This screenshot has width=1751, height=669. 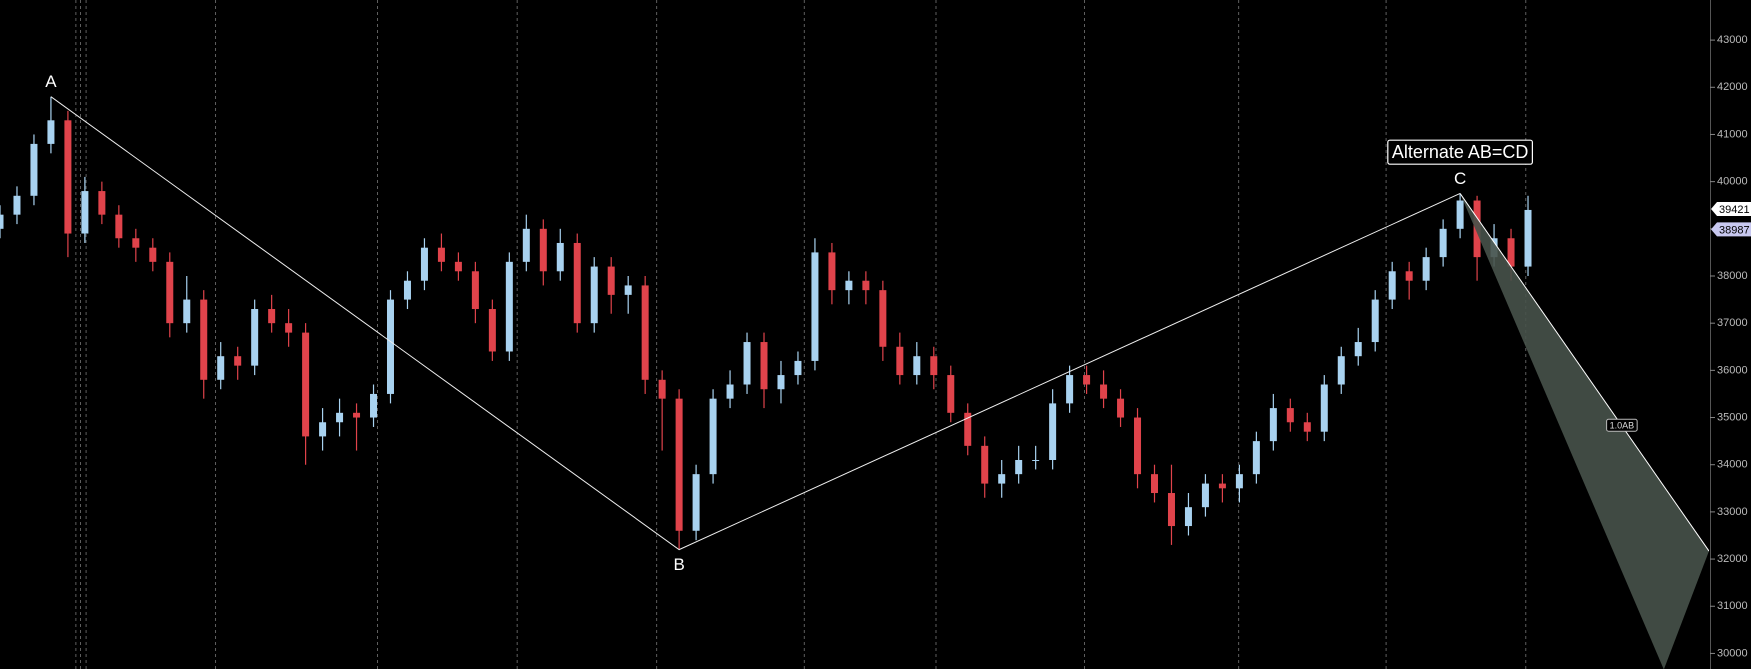 I want to click on y-tick-label: 41000, so click(x=1732, y=134).